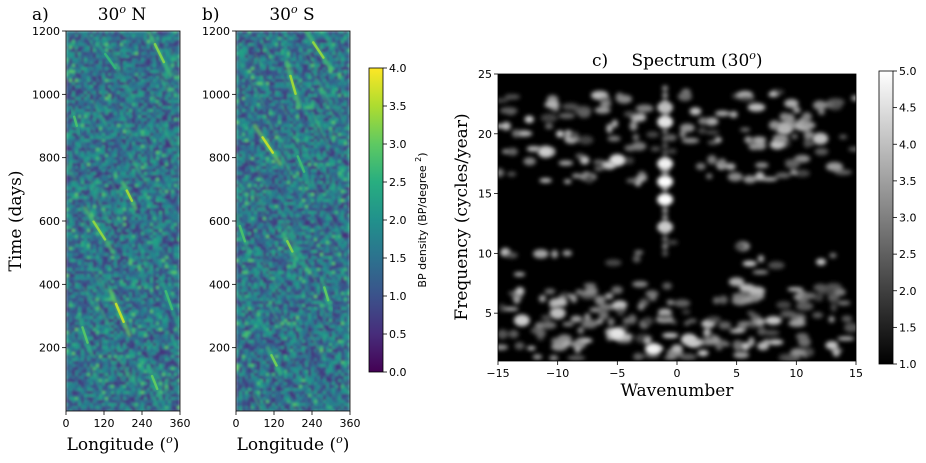 The width and height of the screenshot is (926, 463). What do you see at coordinates (421, 219) in the screenshot?
I see `panel-b-colorbar-label: BP density (BP/degree 2)` at bounding box center [421, 219].